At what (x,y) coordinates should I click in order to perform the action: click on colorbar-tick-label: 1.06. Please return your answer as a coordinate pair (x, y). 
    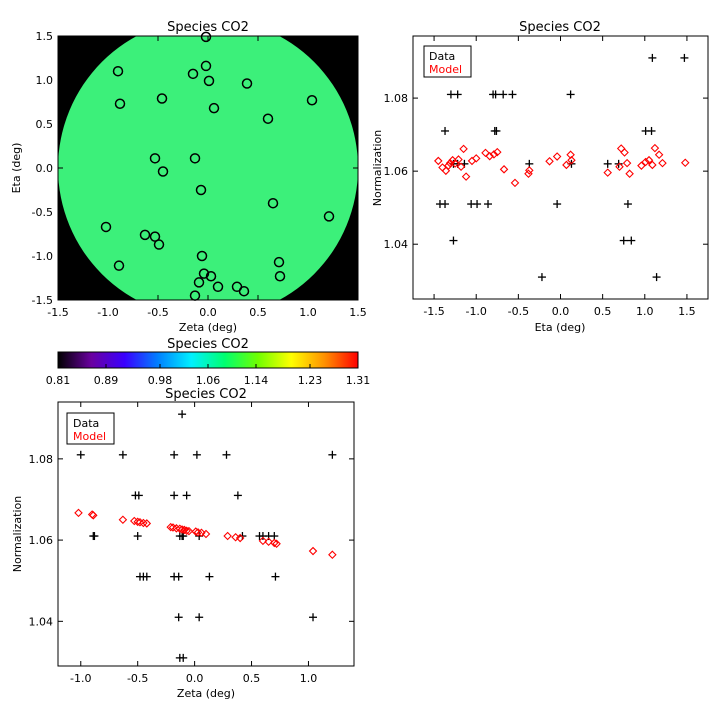
    Looking at the image, I should click on (208, 380).